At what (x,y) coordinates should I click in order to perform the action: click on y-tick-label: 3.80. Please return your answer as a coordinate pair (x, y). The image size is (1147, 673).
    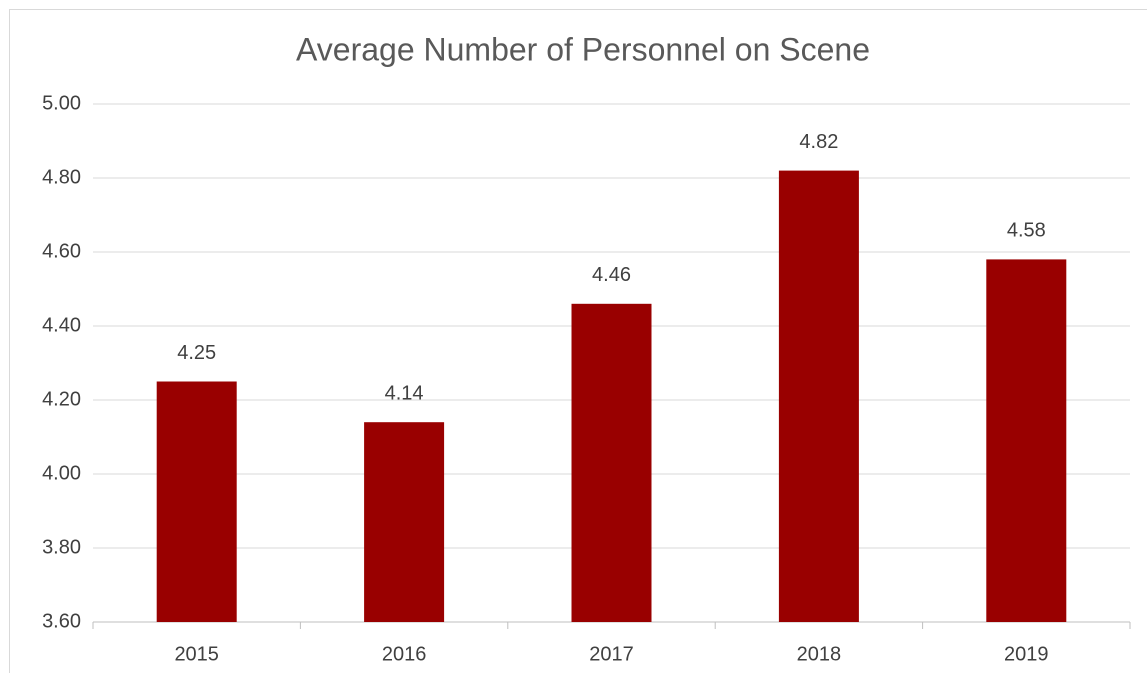
    Looking at the image, I should click on (61, 547).